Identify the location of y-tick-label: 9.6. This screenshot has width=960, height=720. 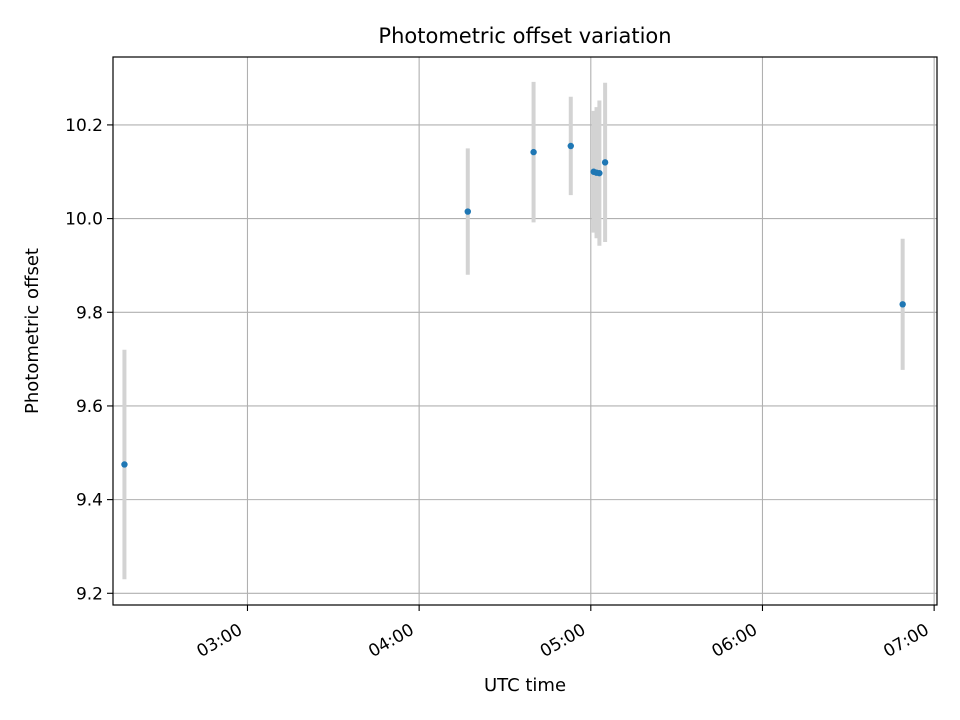
(89, 407).